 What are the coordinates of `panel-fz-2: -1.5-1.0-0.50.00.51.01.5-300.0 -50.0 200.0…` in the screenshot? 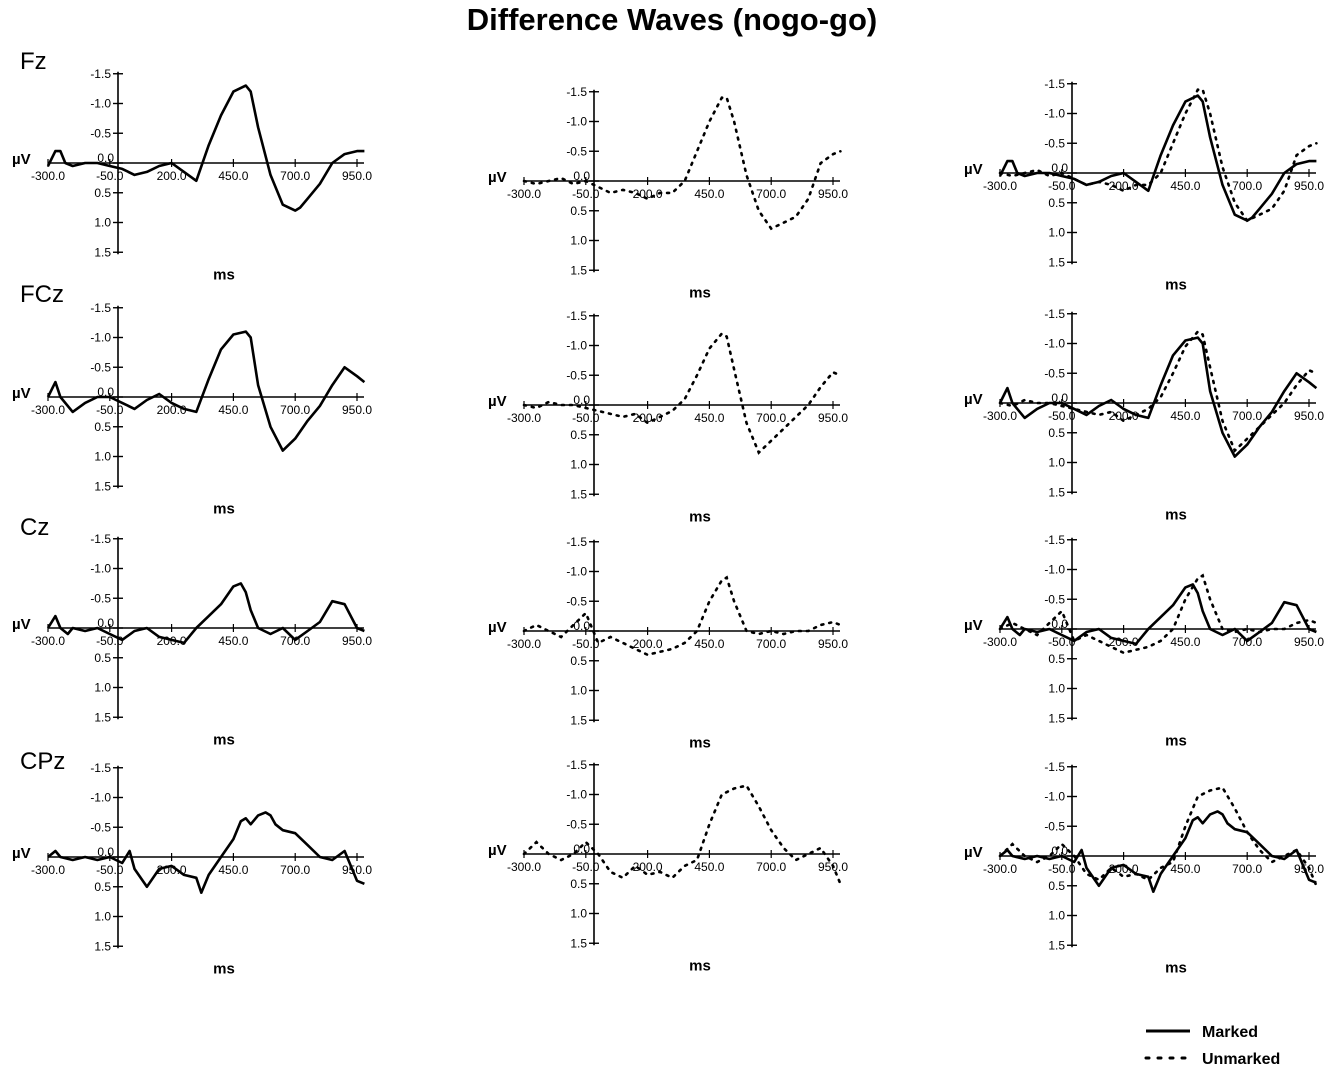 It's located at (668, 193).